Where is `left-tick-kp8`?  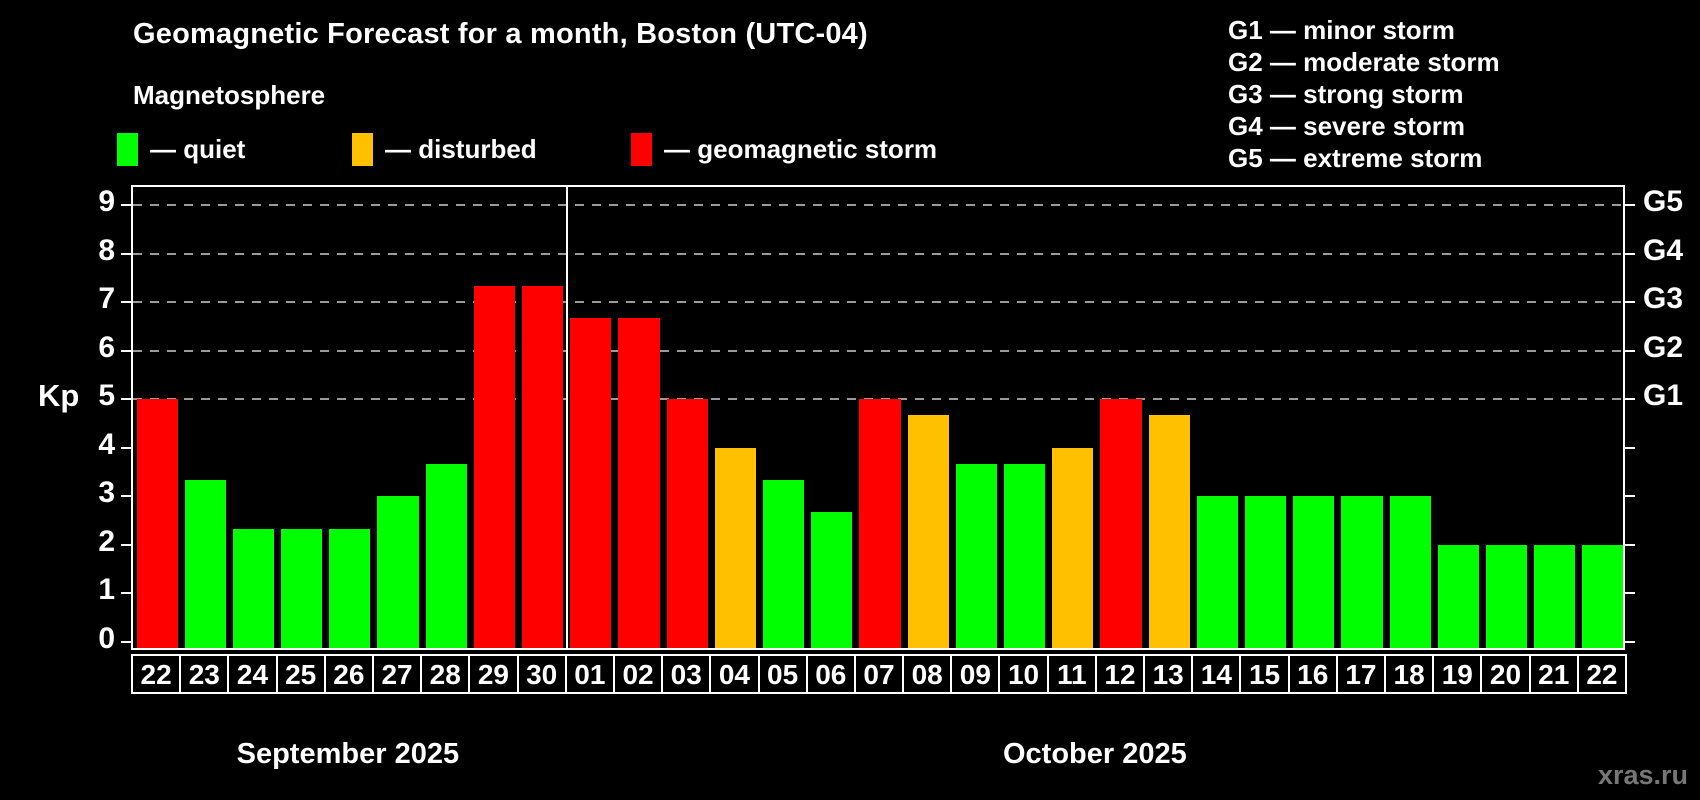
left-tick-kp8 is located at coordinates (126, 253).